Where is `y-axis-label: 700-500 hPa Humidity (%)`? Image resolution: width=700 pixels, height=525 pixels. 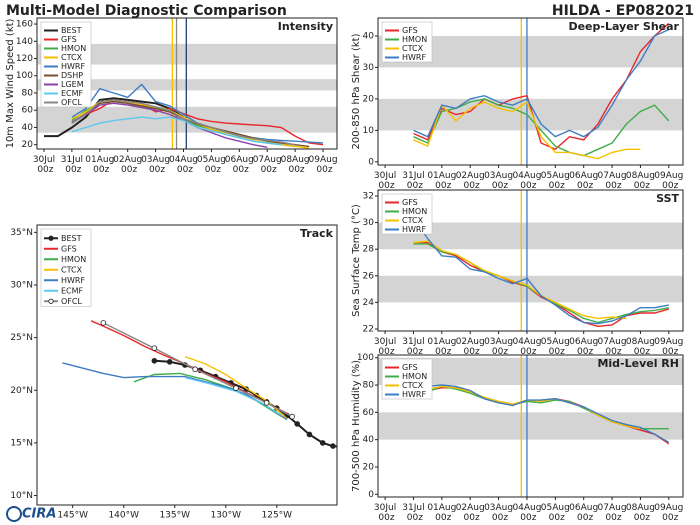 y-axis-label: 700-500 hPa Humidity (%) is located at coordinates (356, 426).